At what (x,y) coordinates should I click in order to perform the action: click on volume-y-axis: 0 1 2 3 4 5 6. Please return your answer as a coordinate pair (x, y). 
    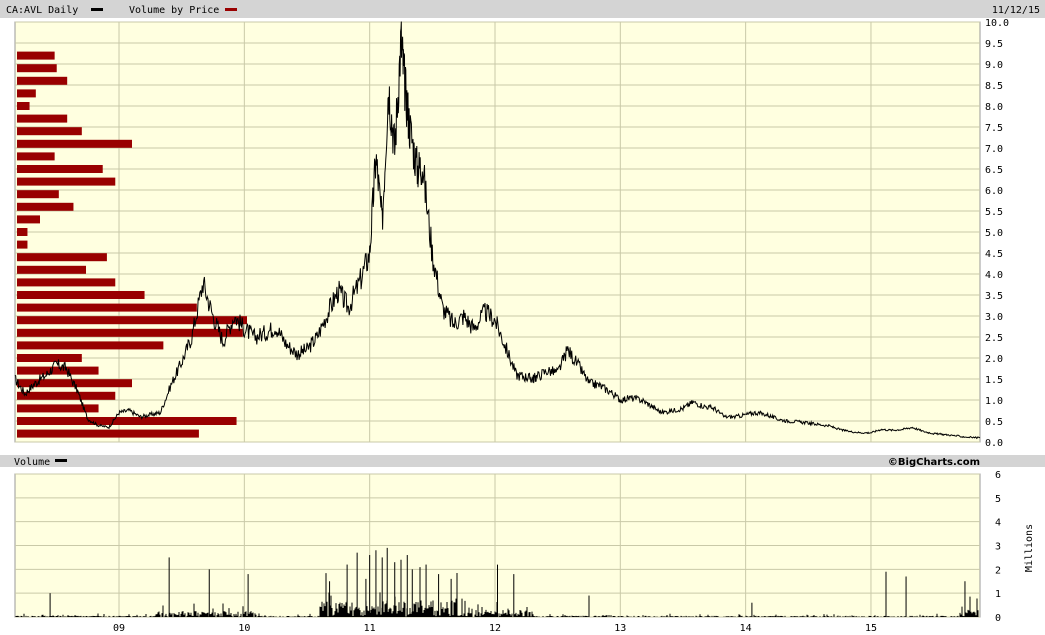
    Looking at the image, I should click on (998, 547).